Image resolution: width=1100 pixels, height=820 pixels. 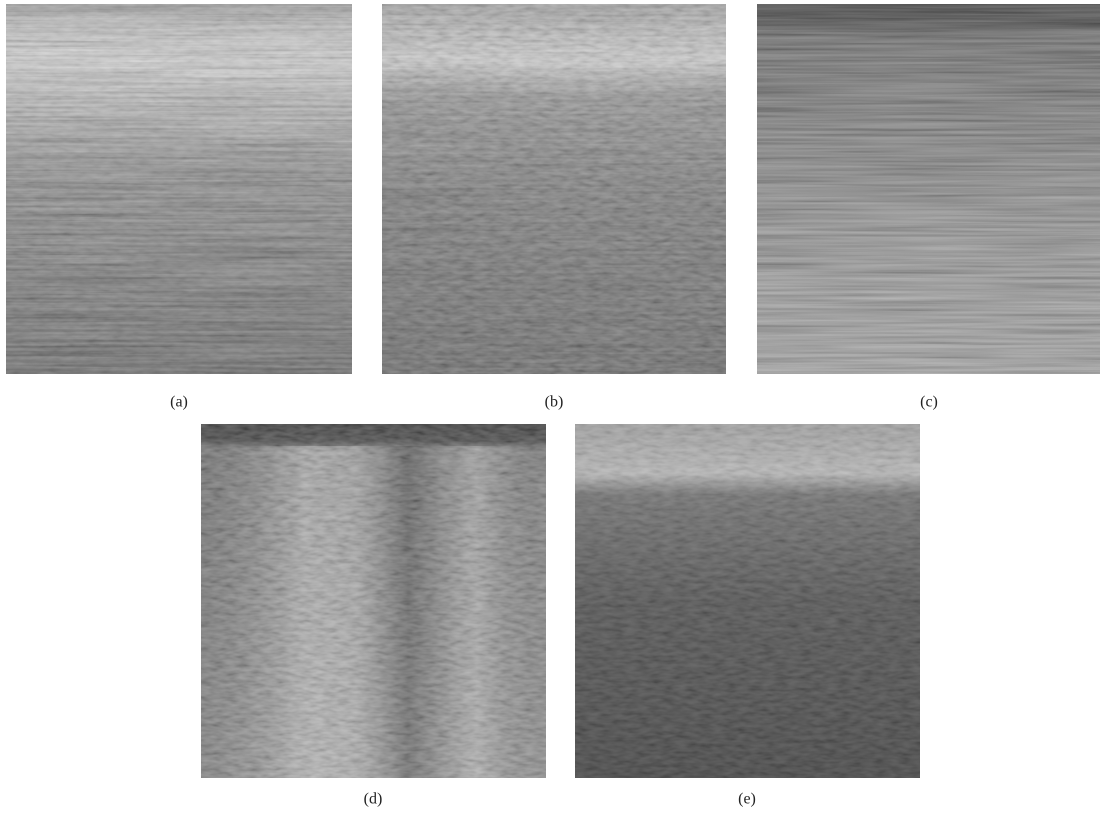 I want to click on panel-a, so click(x=179, y=189).